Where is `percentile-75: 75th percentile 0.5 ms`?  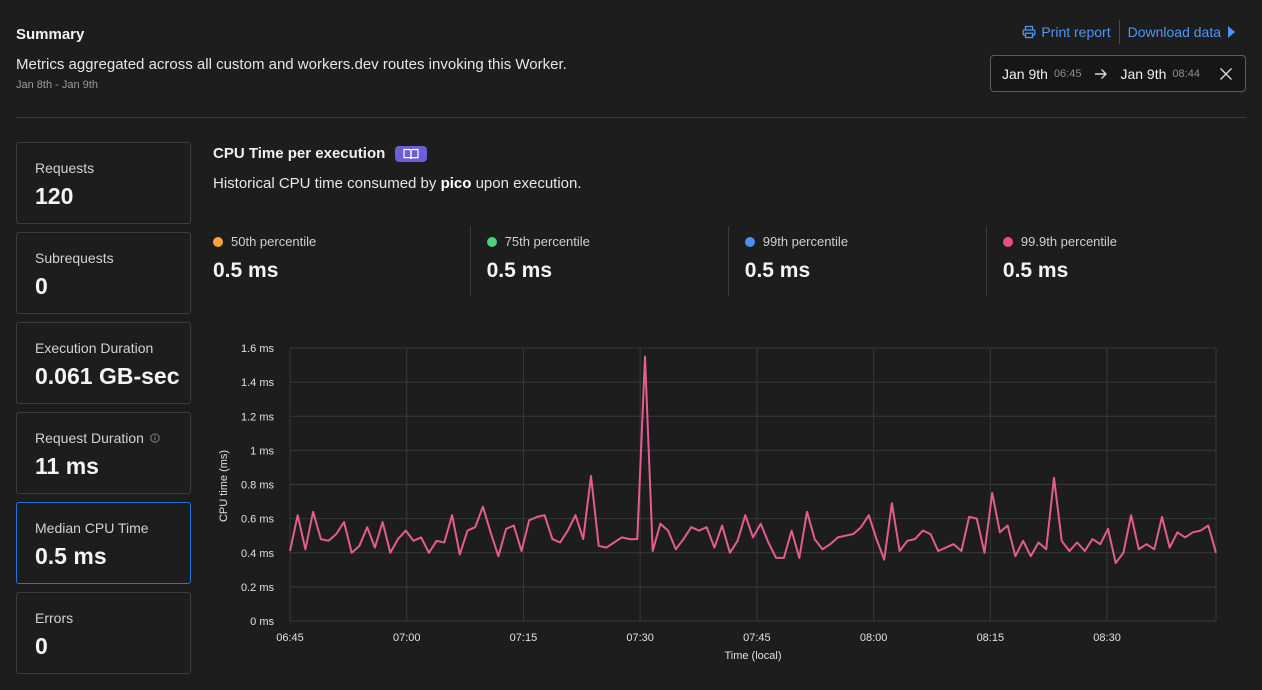
percentile-75: 75th percentile 0.5 ms is located at coordinates (600, 261).